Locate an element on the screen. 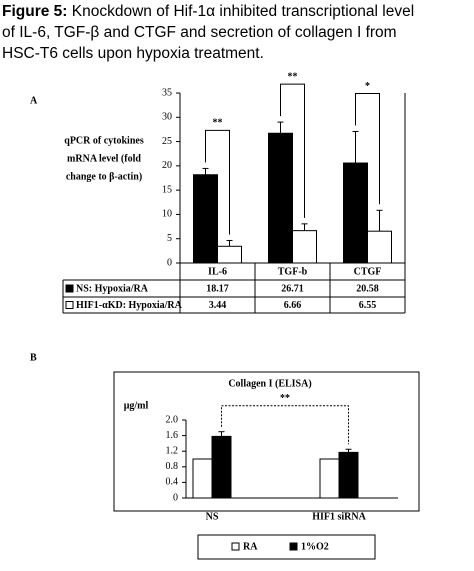 The image size is (474, 571). legend-box is located at coordinates (286, 547).